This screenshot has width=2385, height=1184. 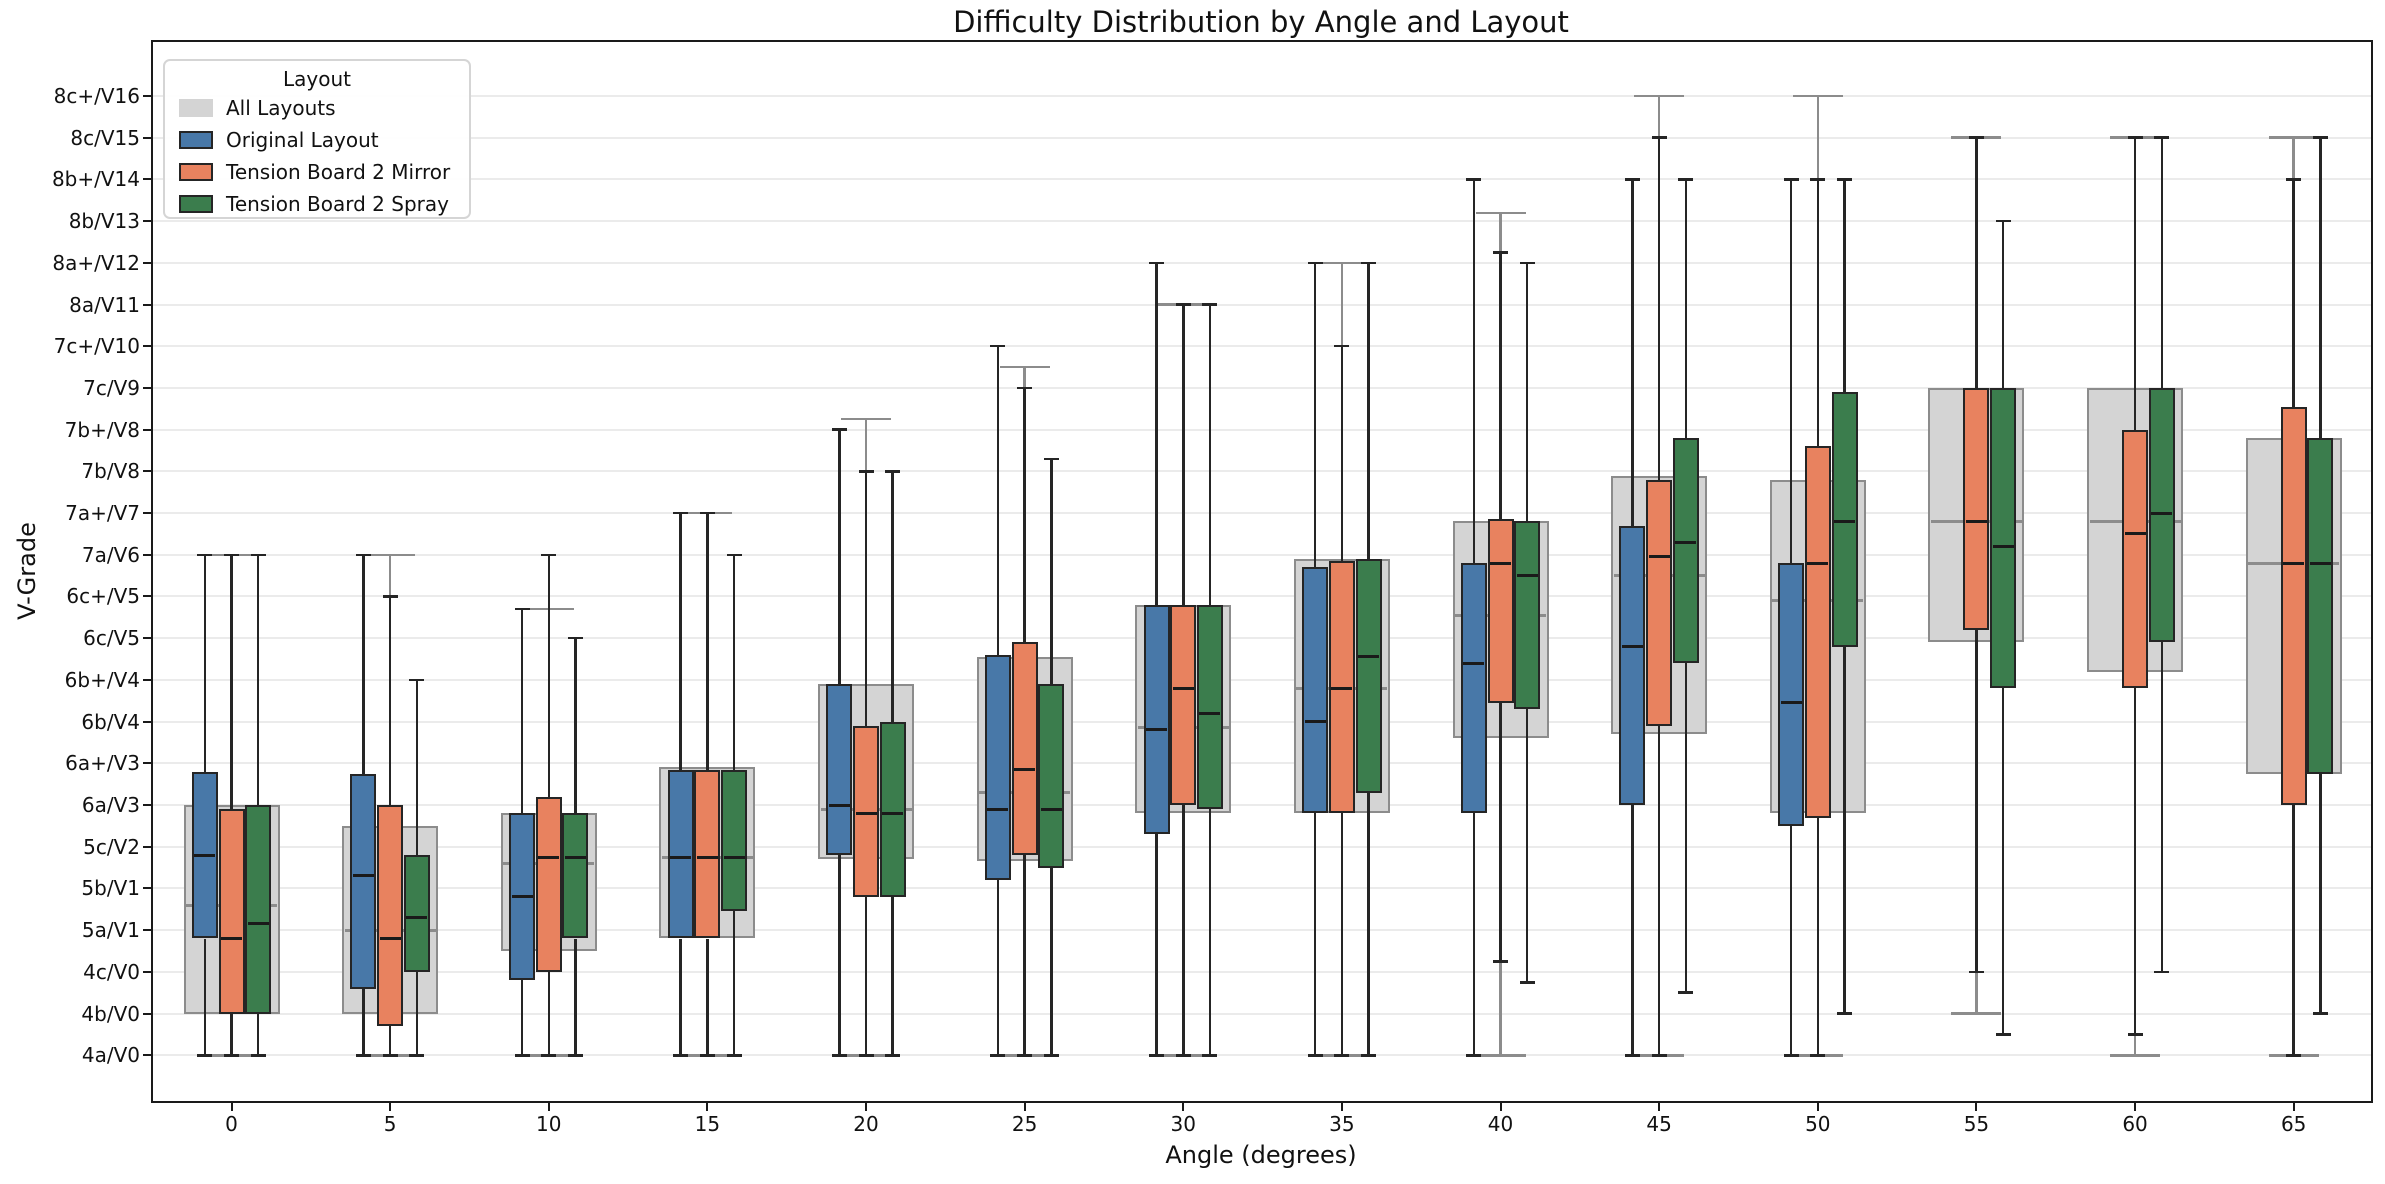 What do you see at coordinates (110, 888) in the screenshot?
I see `y-tick-label: 5b/V1` at bounding box center [110, 888].